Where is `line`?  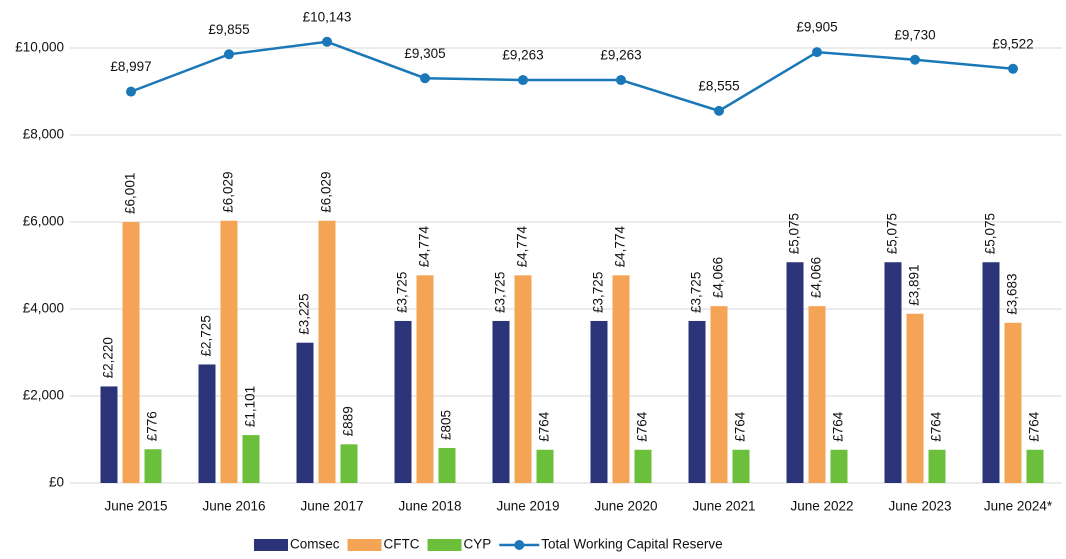 line is located at coordinates (572, 76).